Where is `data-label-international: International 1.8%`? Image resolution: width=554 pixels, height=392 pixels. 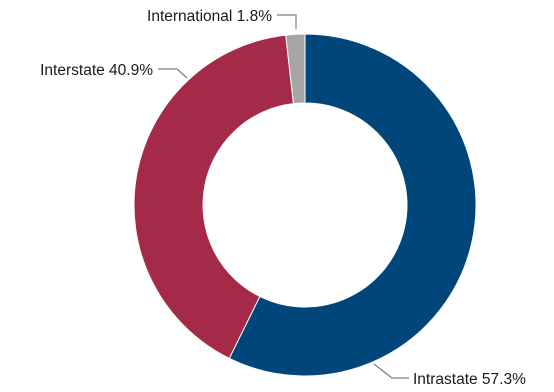
data-label-international: International 1.8% is located at coordinates (209, 16).